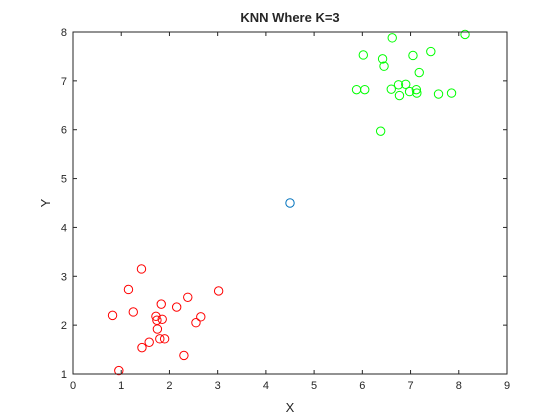 The height and width of the screenshot is (420, 560). Describe the element at coordinates (289, 17) in the screenshot. I see `chart-title: KNN Where K=3` at that location.